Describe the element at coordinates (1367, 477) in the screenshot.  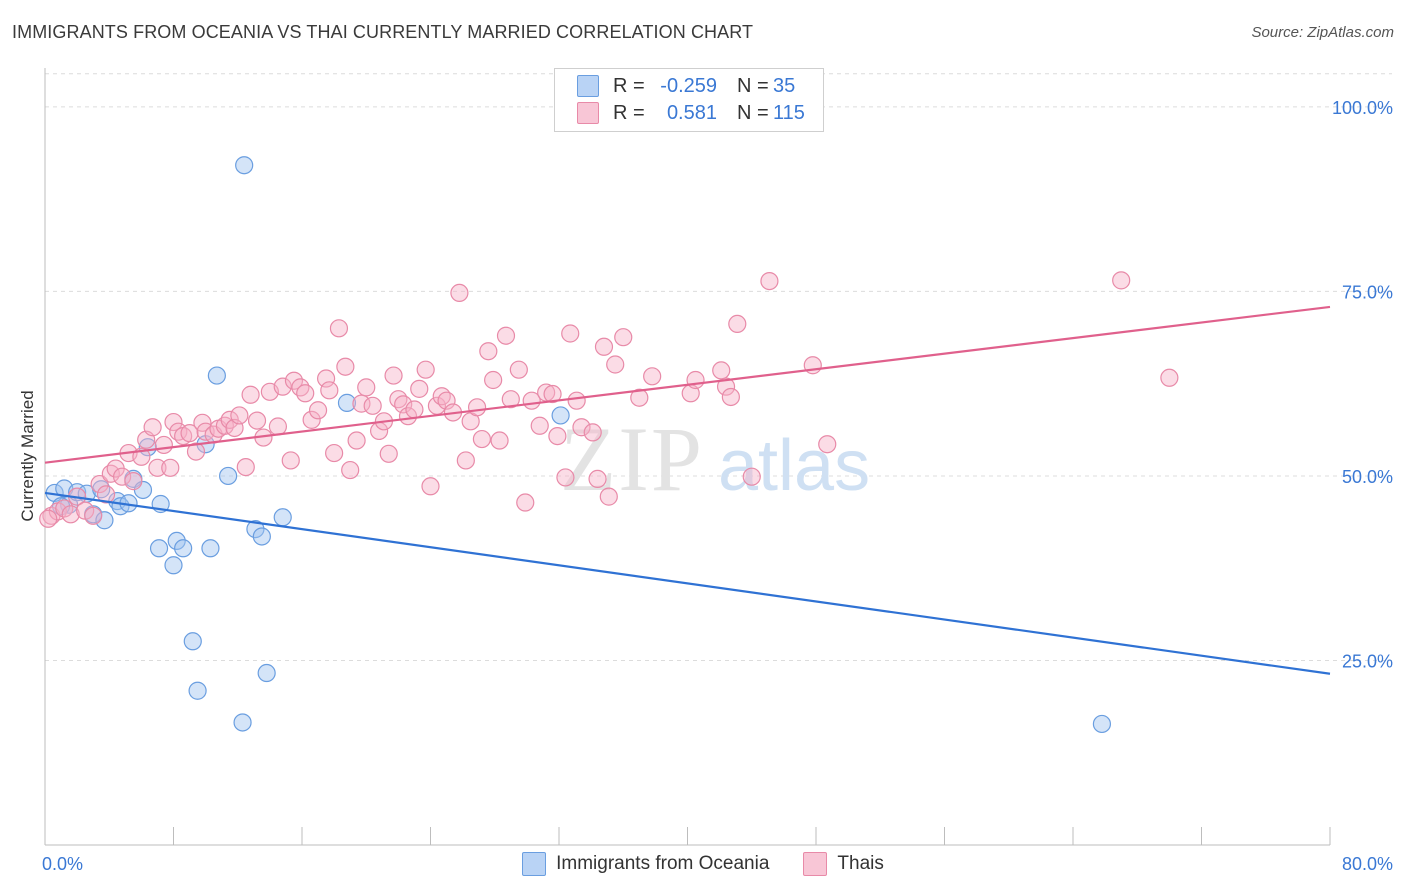
I see `y-tick-label: 50.0%` at that location.